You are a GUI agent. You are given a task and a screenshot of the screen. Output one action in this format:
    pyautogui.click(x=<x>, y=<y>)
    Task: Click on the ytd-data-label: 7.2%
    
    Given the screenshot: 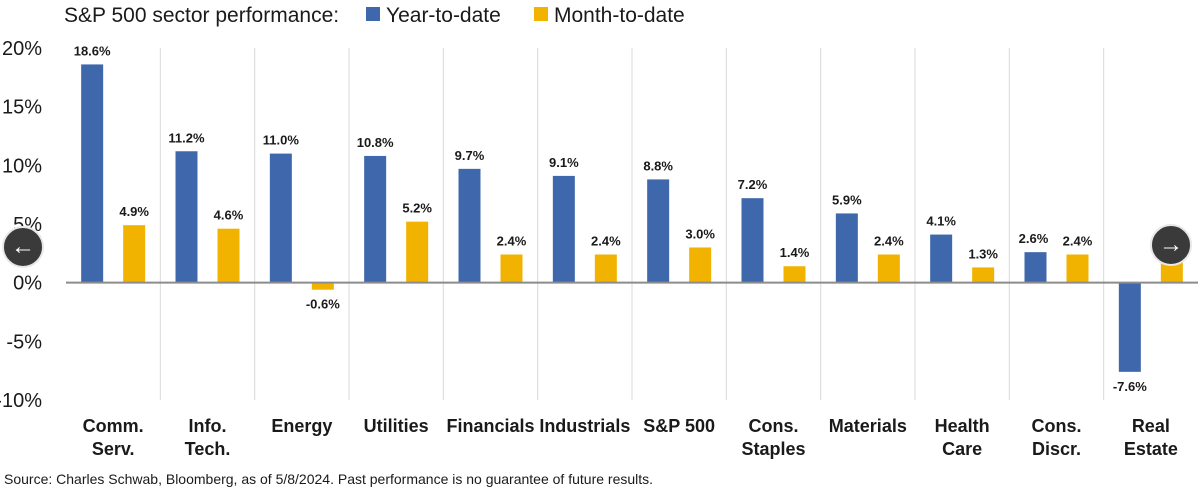 What is the action you would take?
    pyautogui.click(x=753, y=184)
    